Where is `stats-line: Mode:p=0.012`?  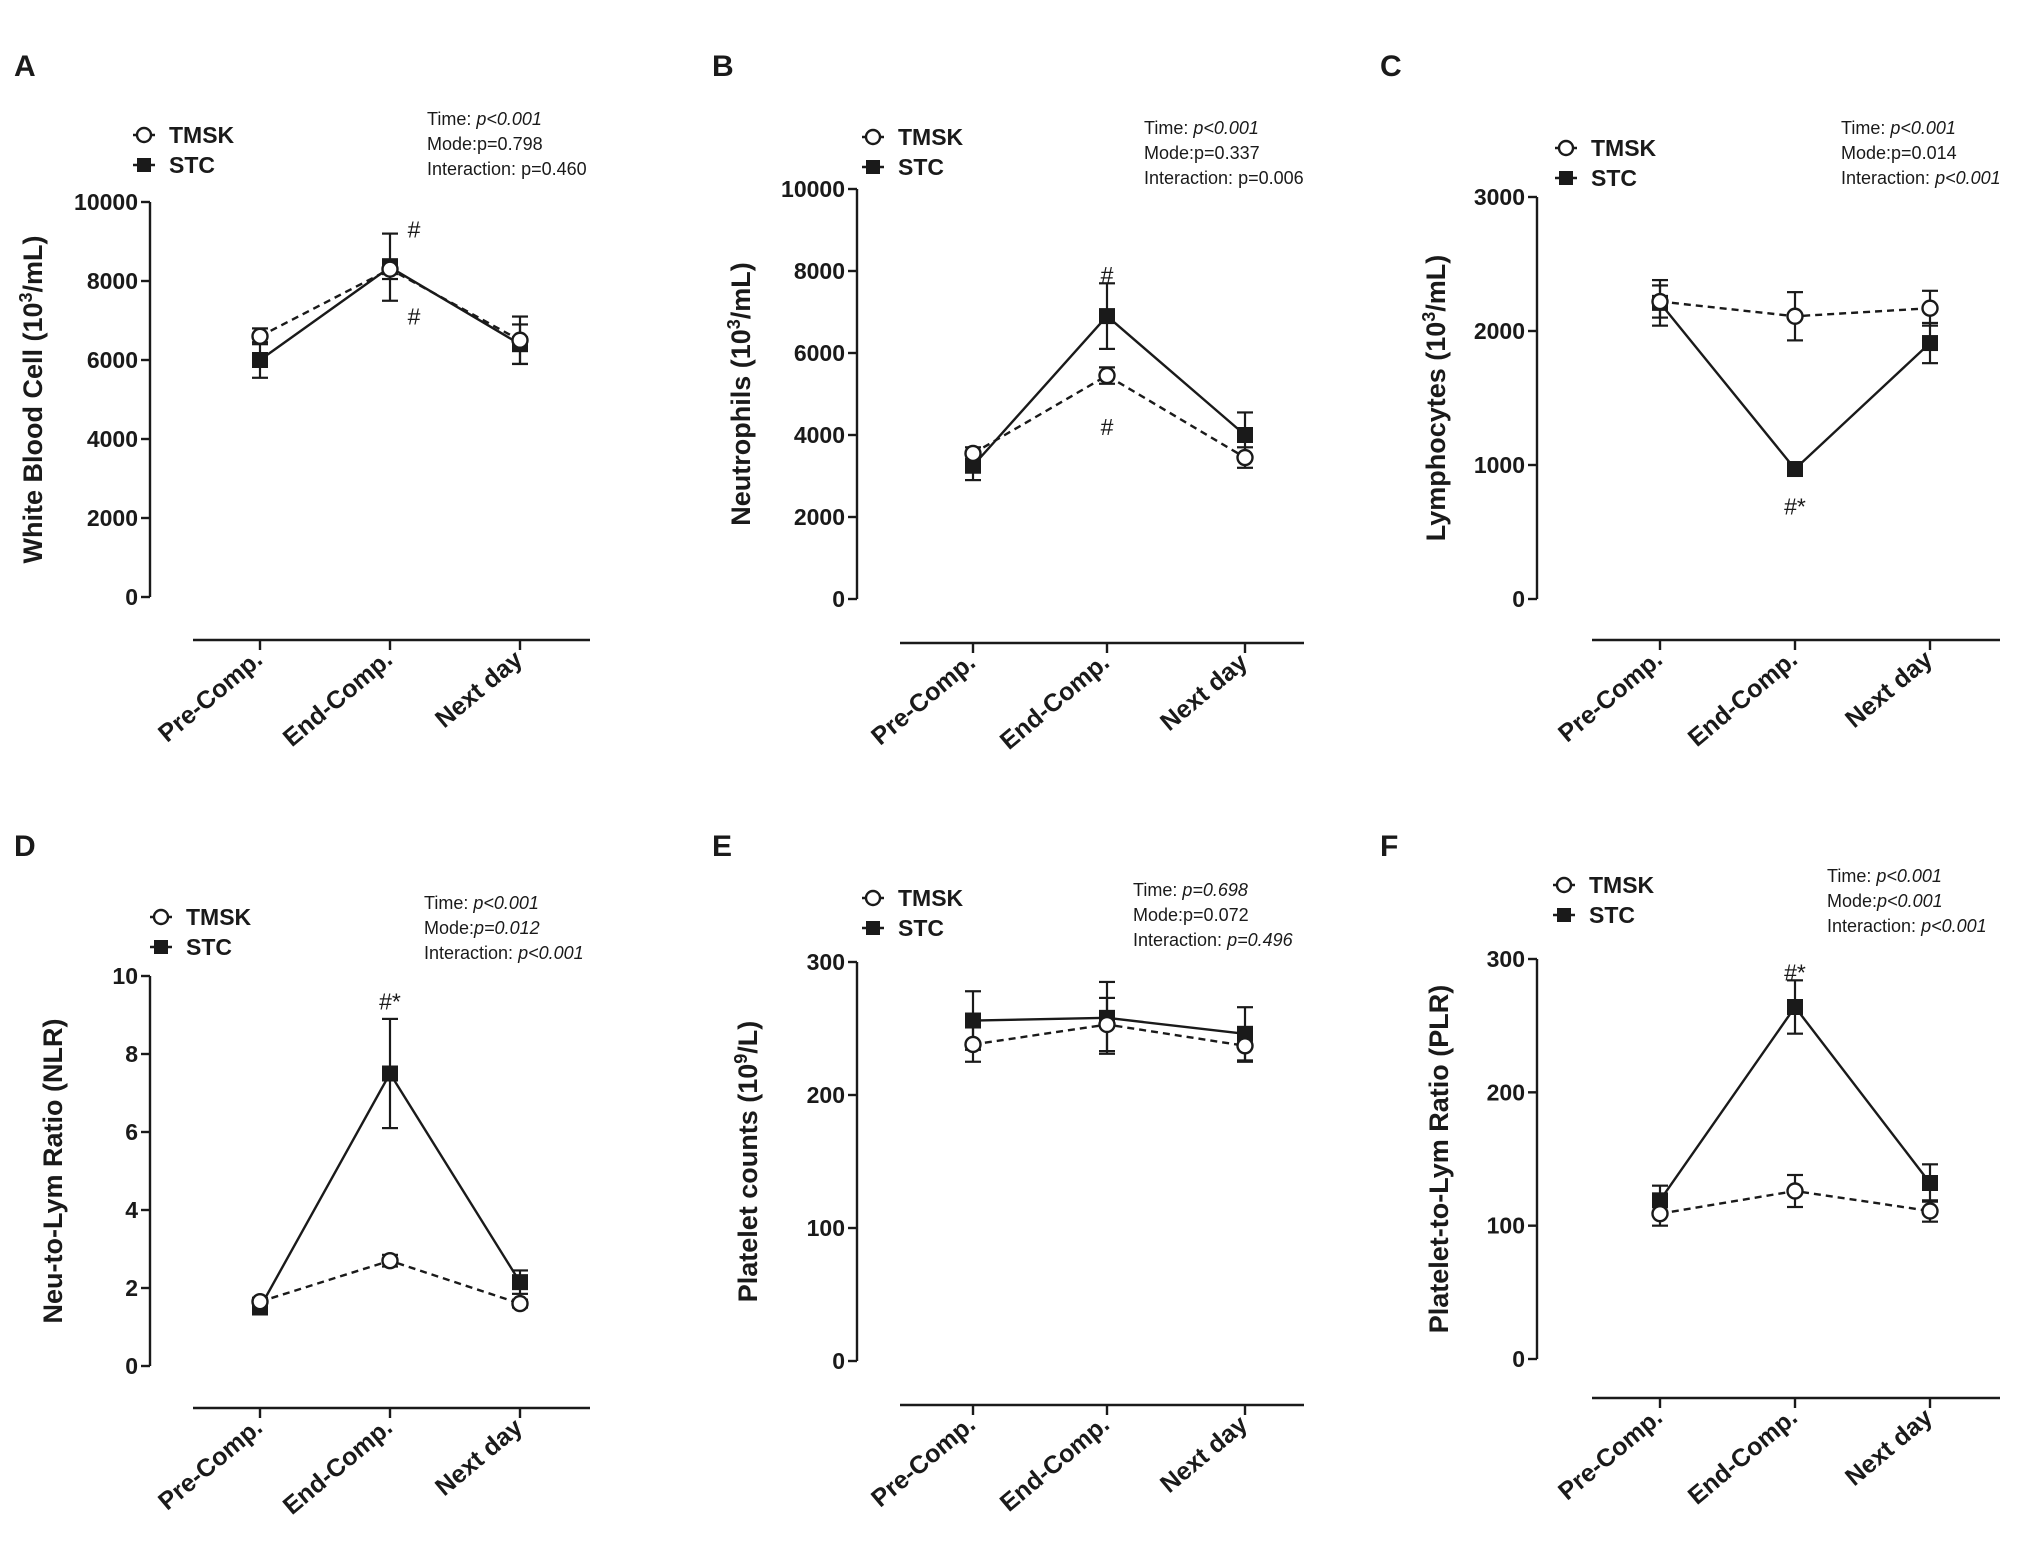 stats-line: Mode:p=0.012 is located at coordinates (482, 928).